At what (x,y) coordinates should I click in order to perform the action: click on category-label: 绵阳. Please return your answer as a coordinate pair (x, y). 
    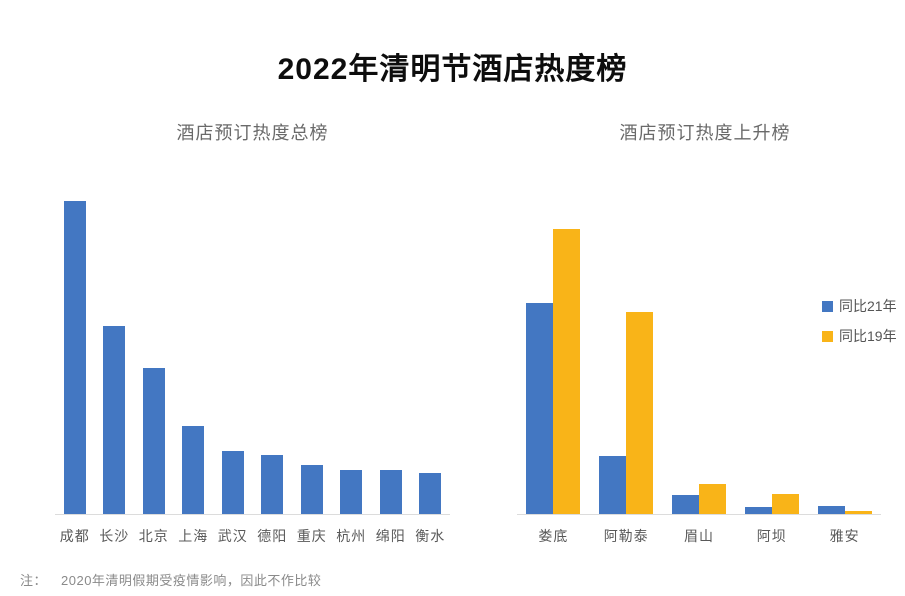
    Looking at the image, I should click on (390, 536).